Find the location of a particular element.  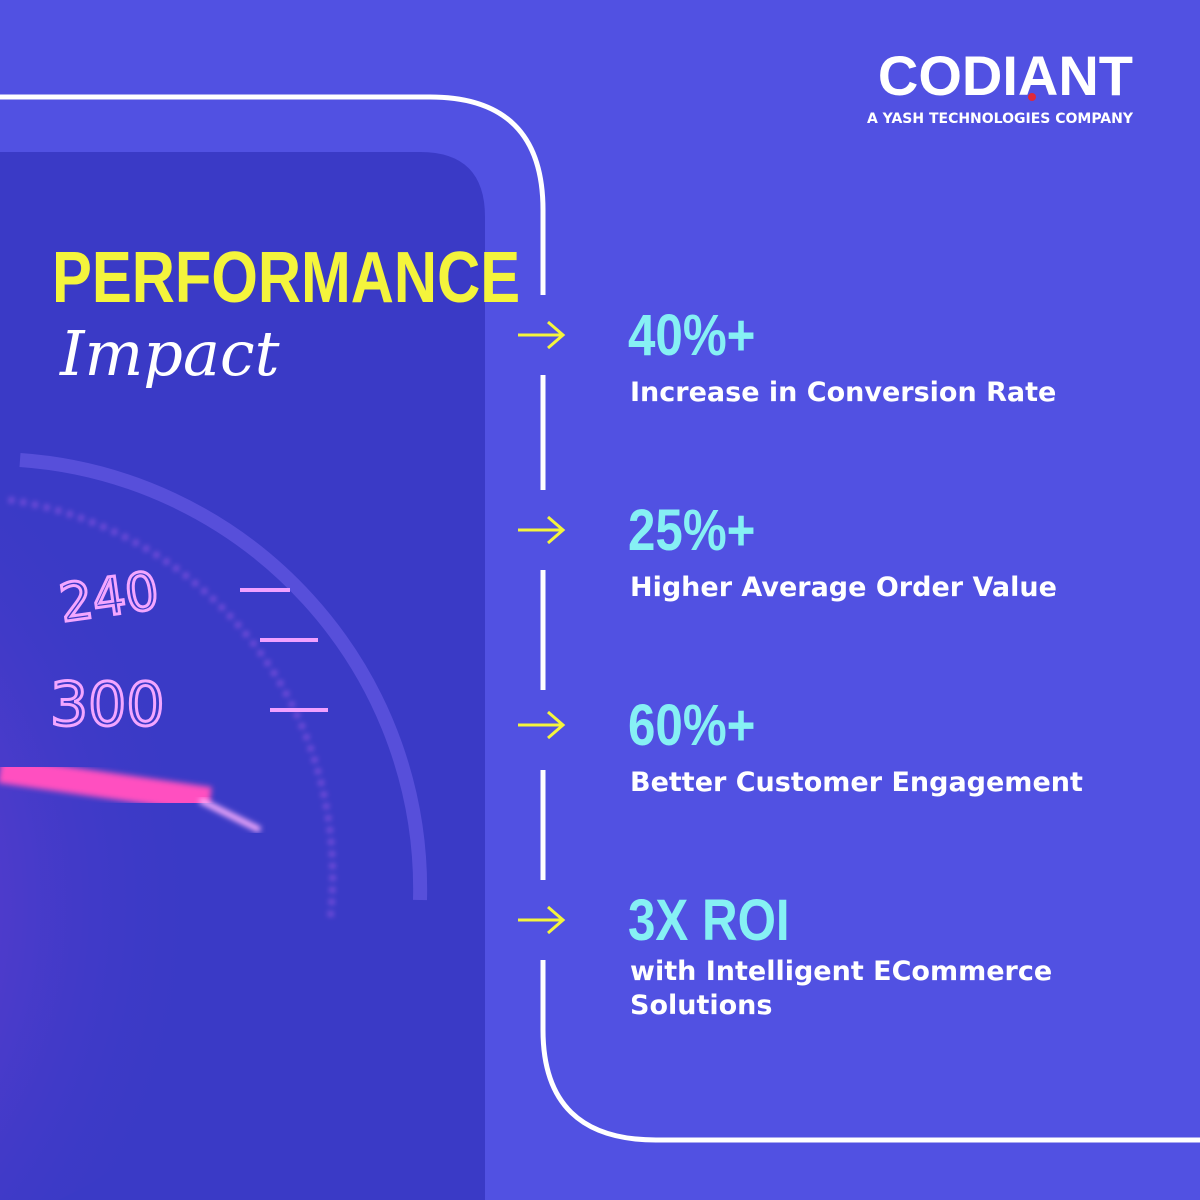

stat-value: 40%+ is located at coordinates (691, 335).